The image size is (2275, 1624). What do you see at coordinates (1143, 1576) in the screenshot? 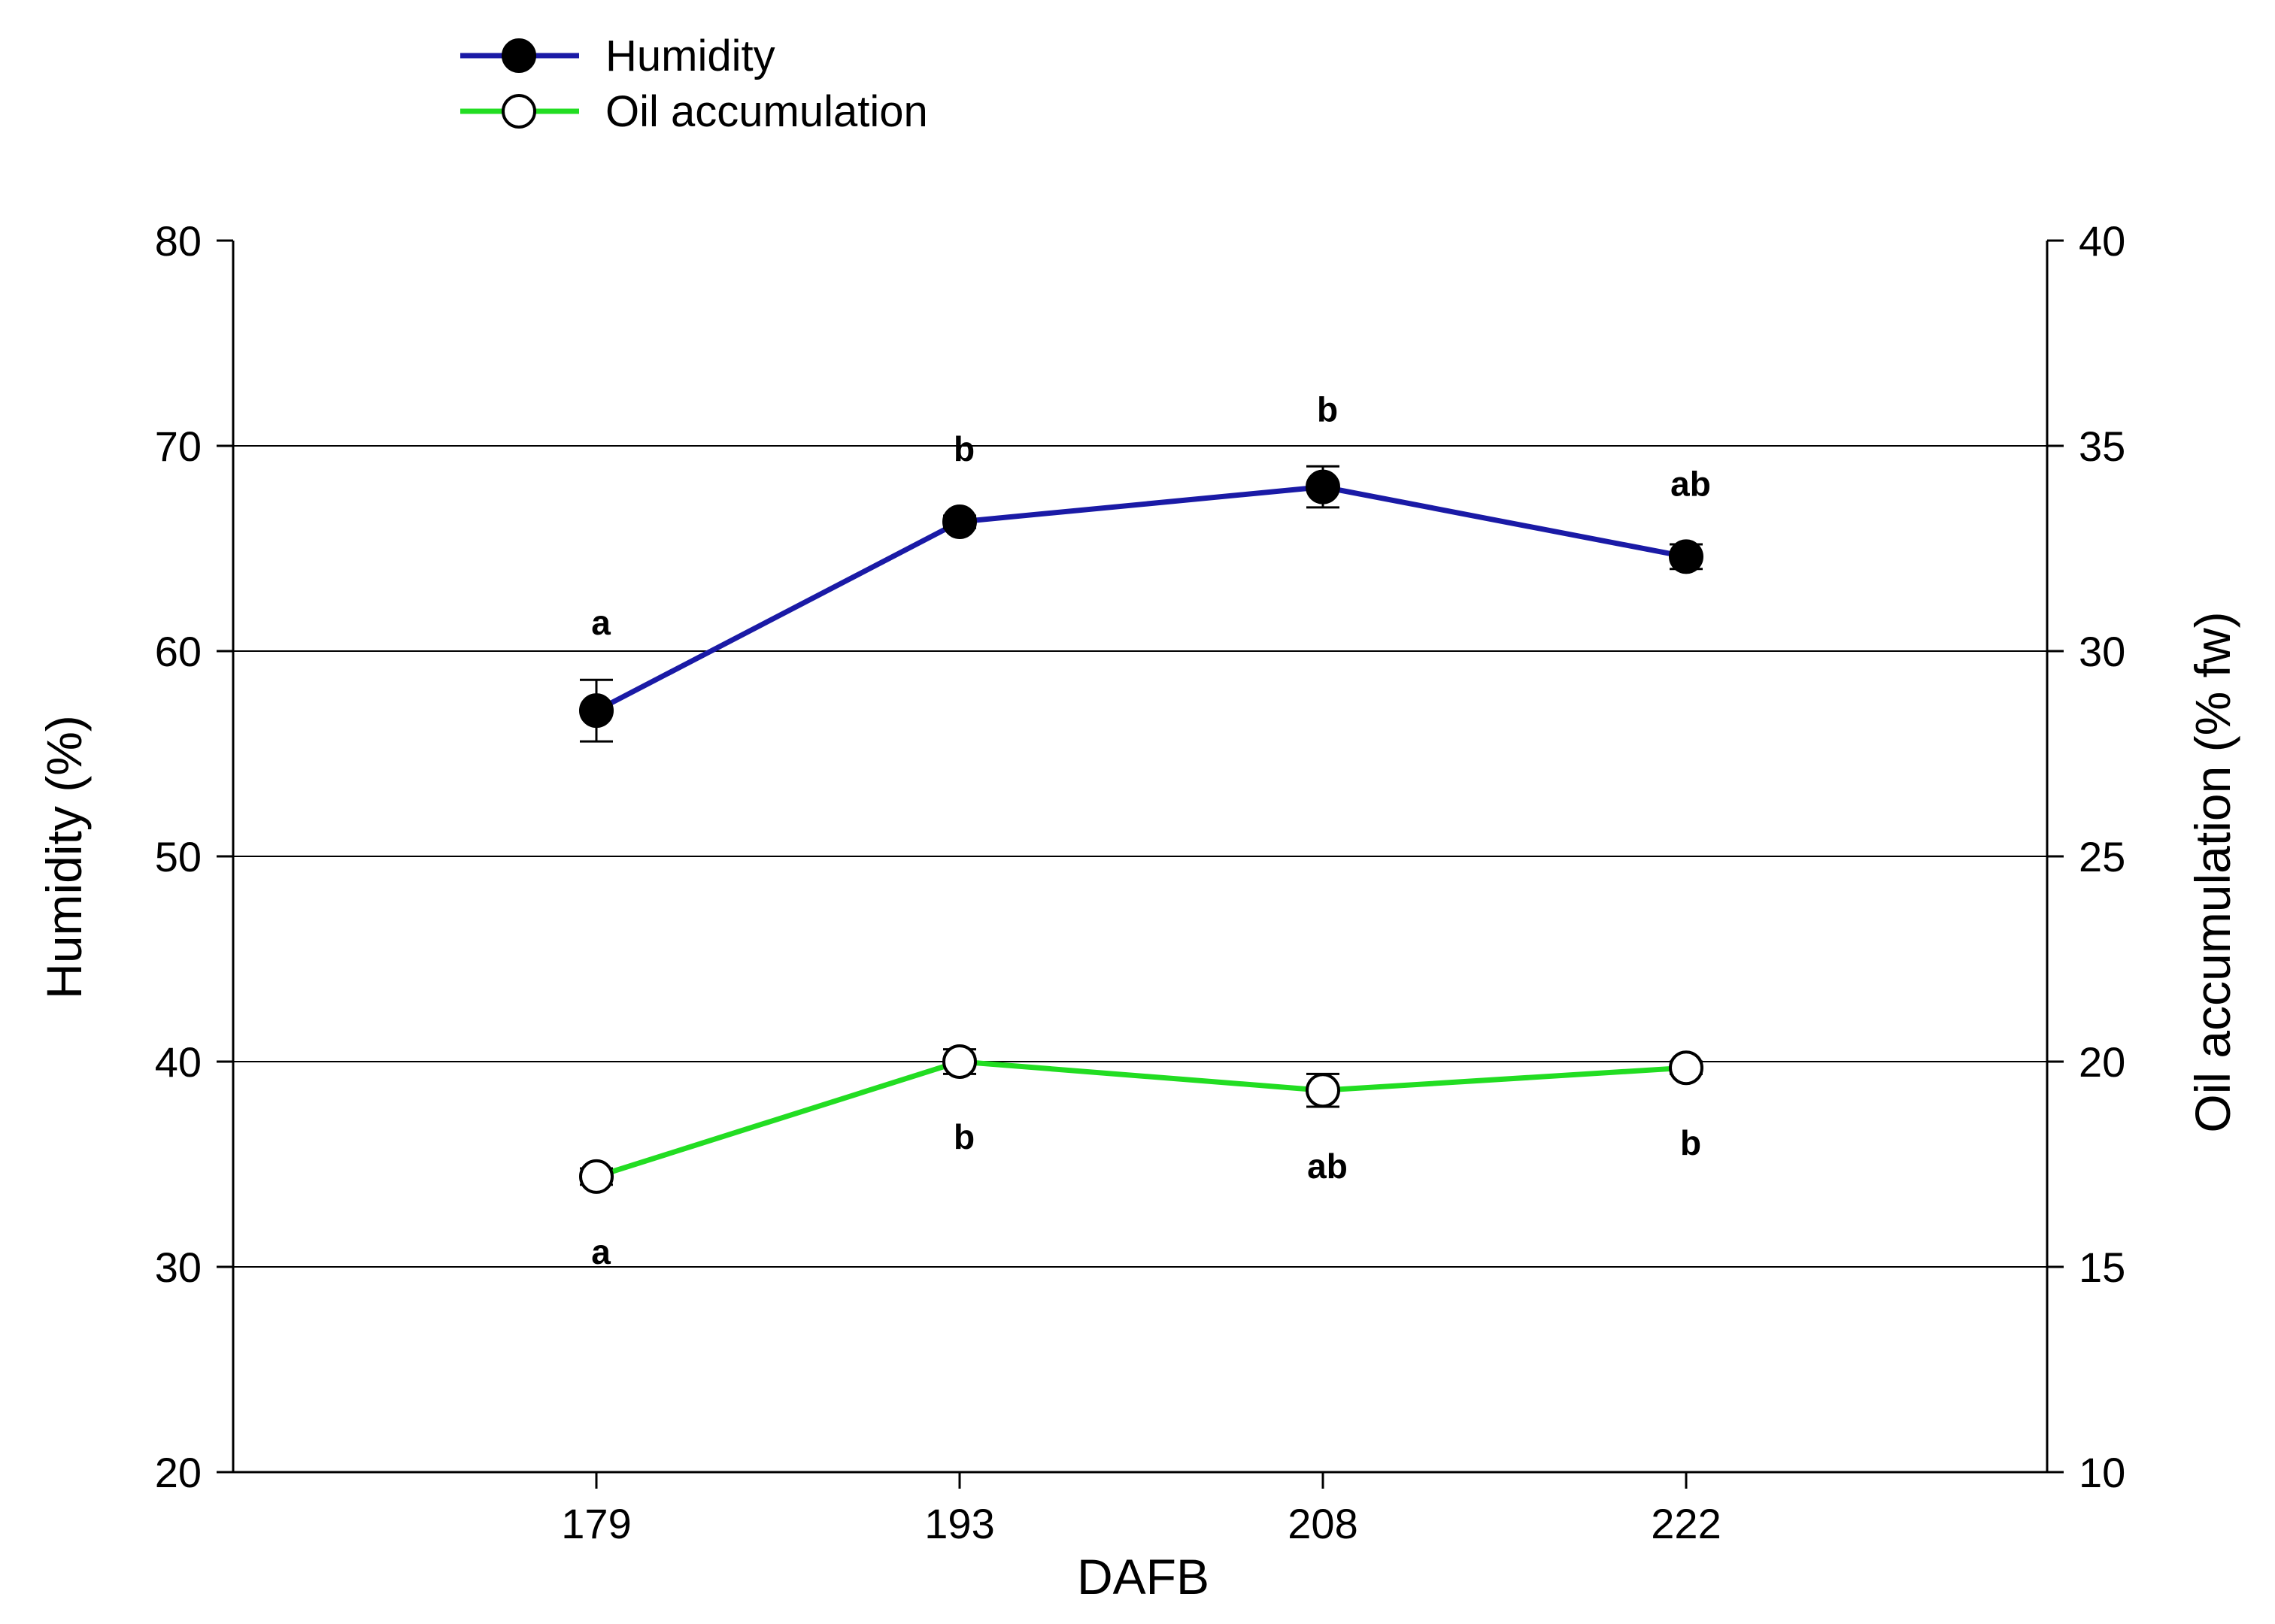
I see `x-axis-title: DAFB` at bounding box center [1143, 1576].